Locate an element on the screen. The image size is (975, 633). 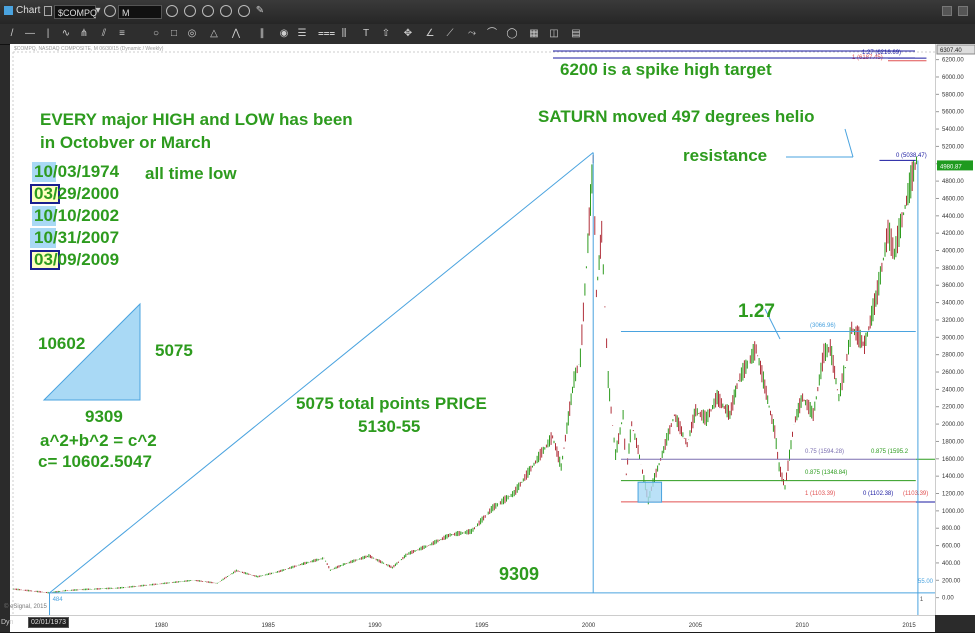
price-range-label: 5130-55 is located at coordinates (389, 426).